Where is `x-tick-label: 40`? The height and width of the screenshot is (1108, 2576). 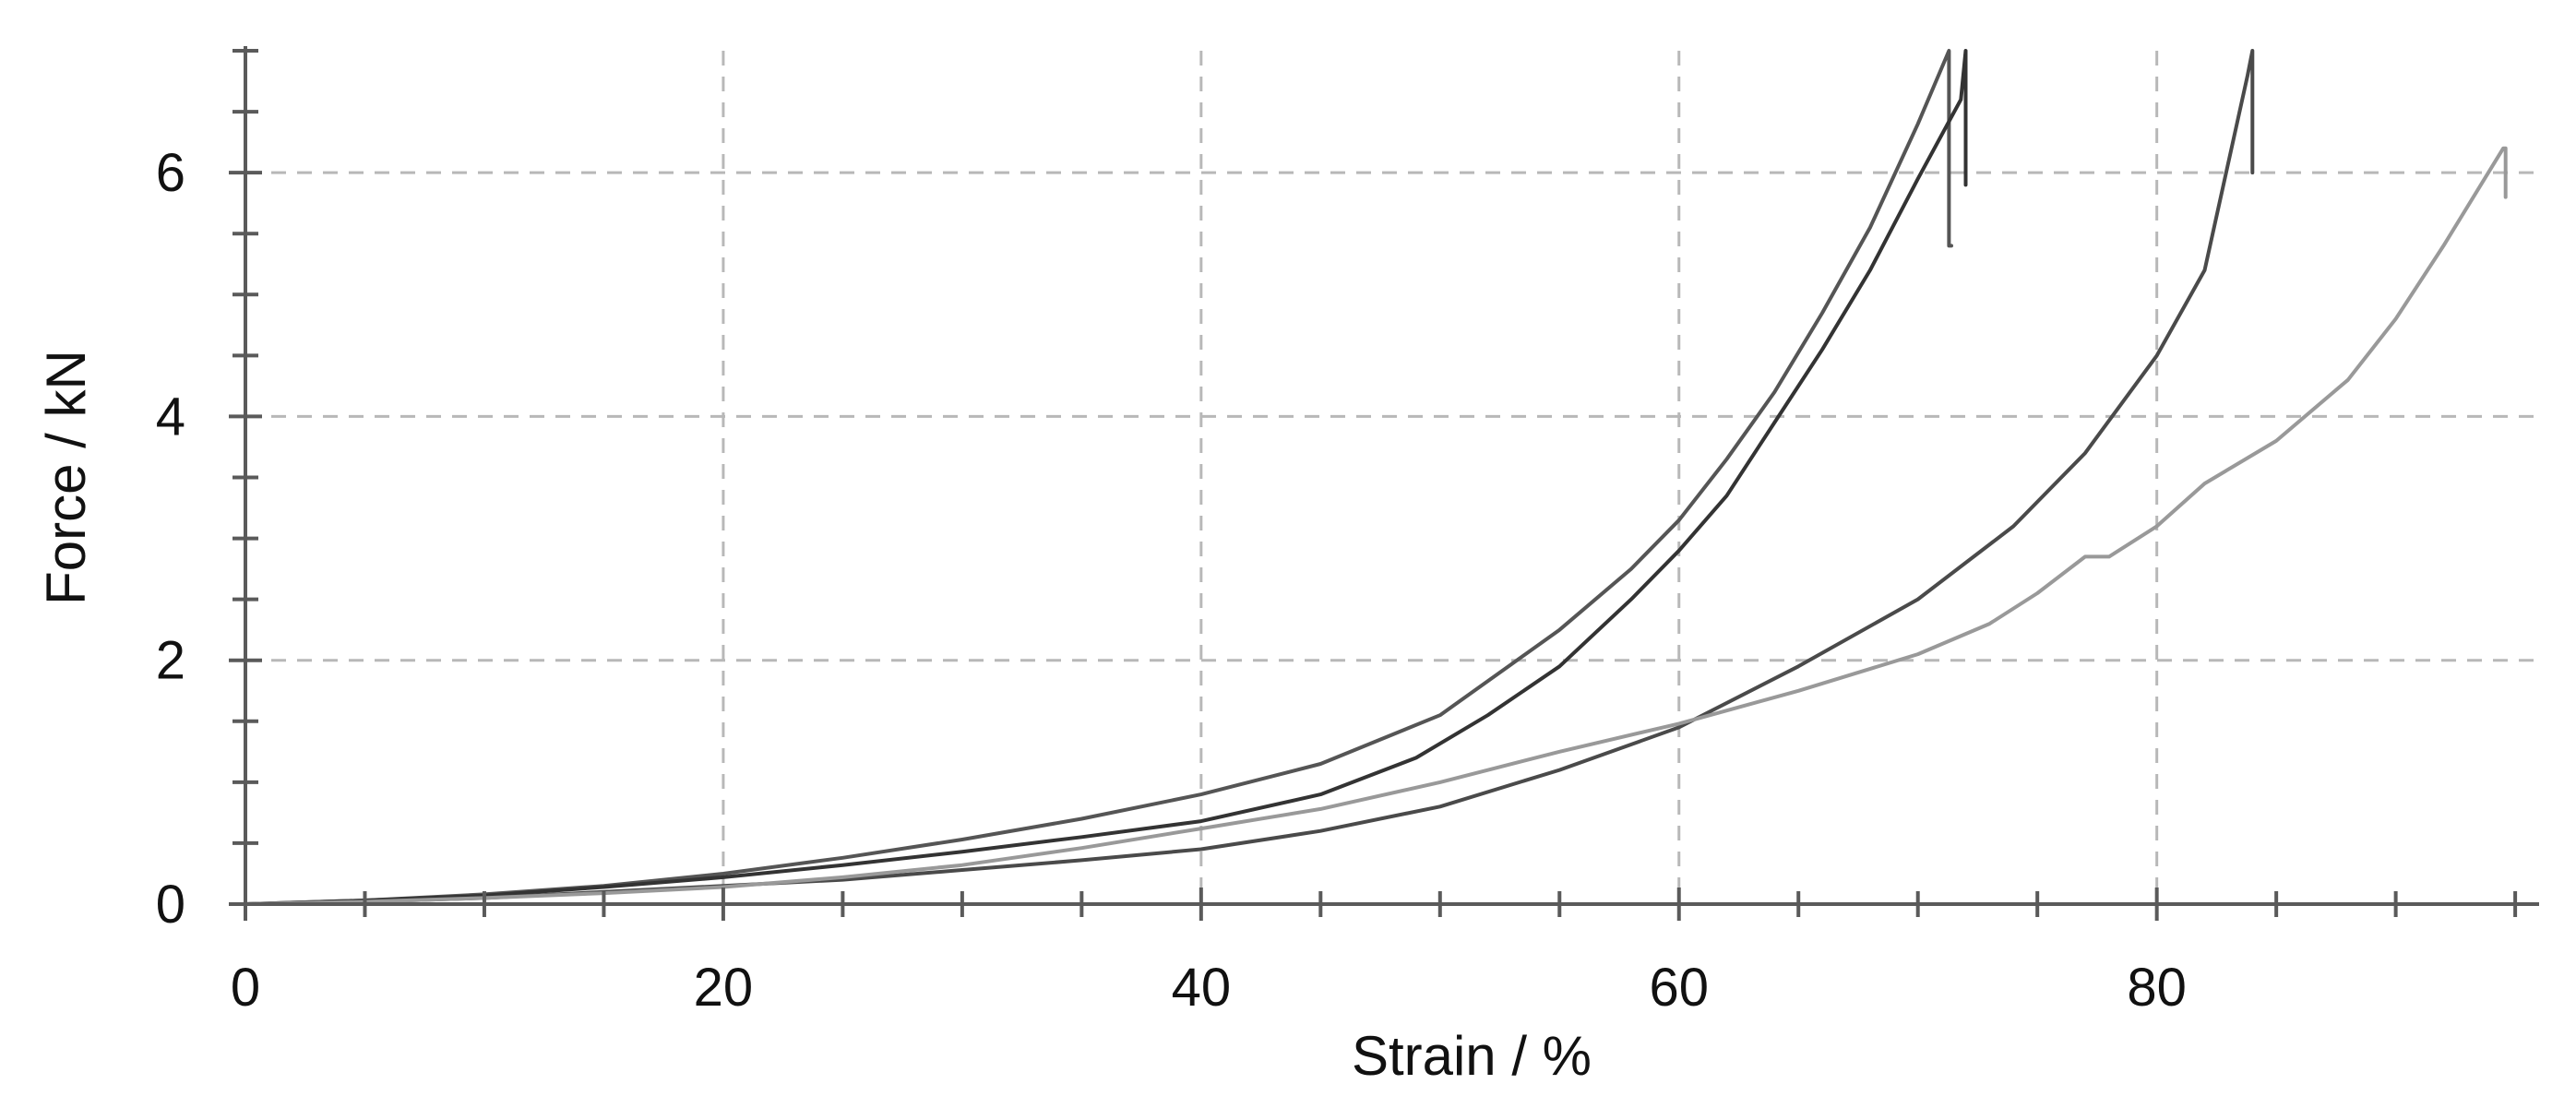
x-tick-label: 40 is located at coordinates (1202, 988).